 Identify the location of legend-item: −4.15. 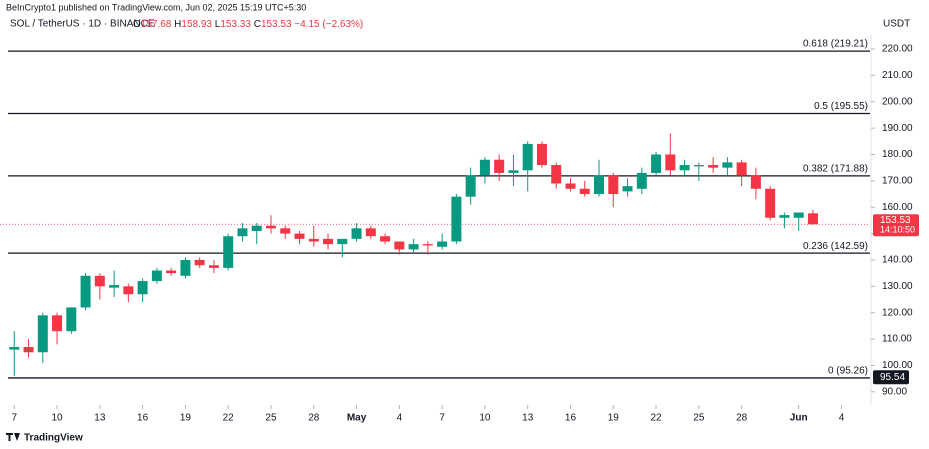
(307, 24).